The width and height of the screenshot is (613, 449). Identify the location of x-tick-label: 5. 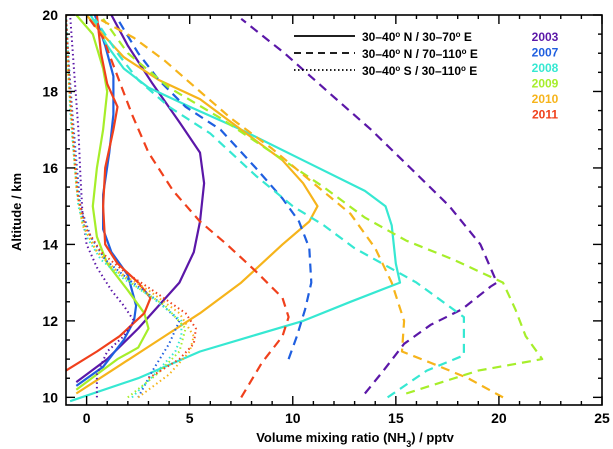
(190, 418).